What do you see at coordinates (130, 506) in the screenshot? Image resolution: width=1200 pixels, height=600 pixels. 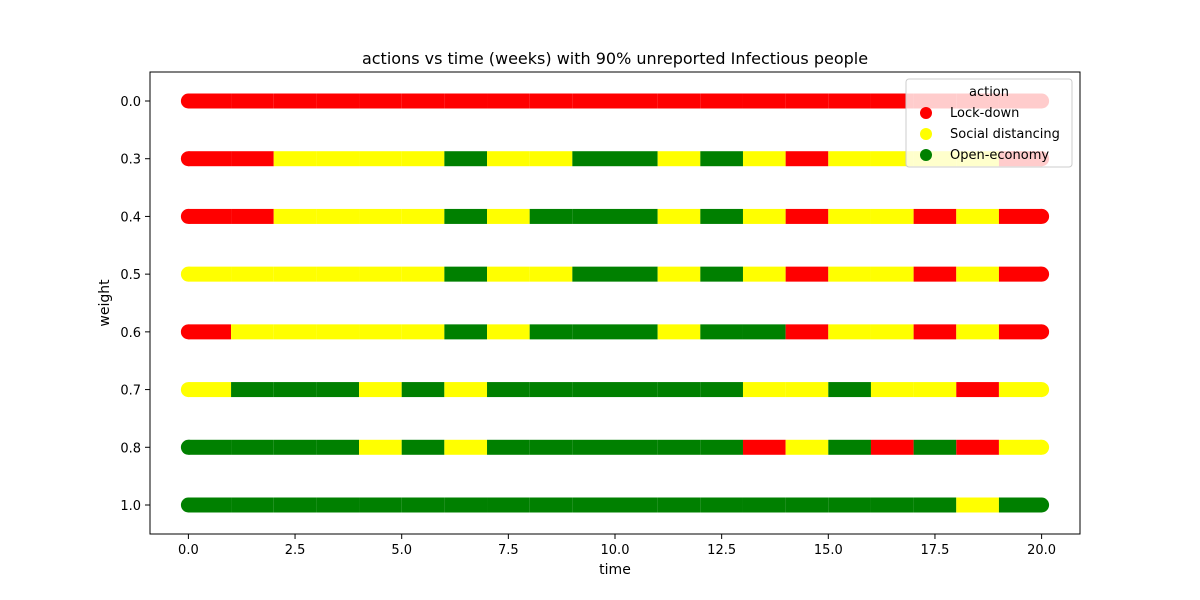 I see `y-tick-label: 1.0` at bounding box center [130, 506].